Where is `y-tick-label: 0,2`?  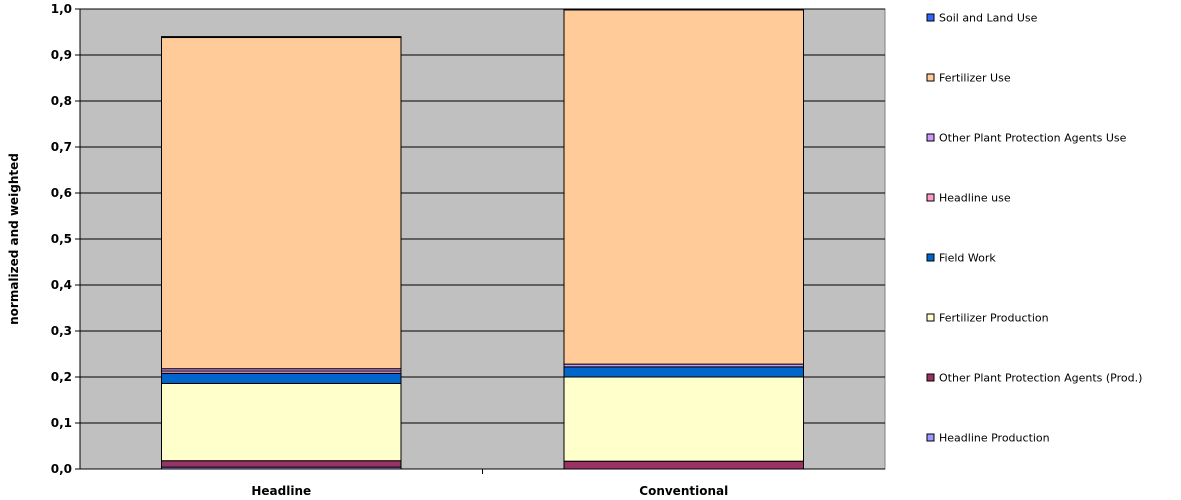 y-tick-label: 0,2 is located at coordinates (61, 377).